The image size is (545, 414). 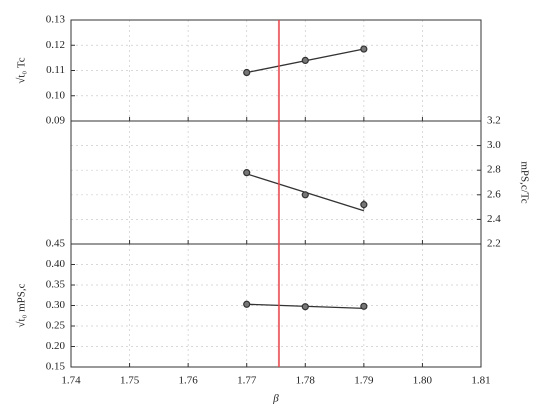 I want to click on y-tick-label: 0.15, so click(x=56, y=367).